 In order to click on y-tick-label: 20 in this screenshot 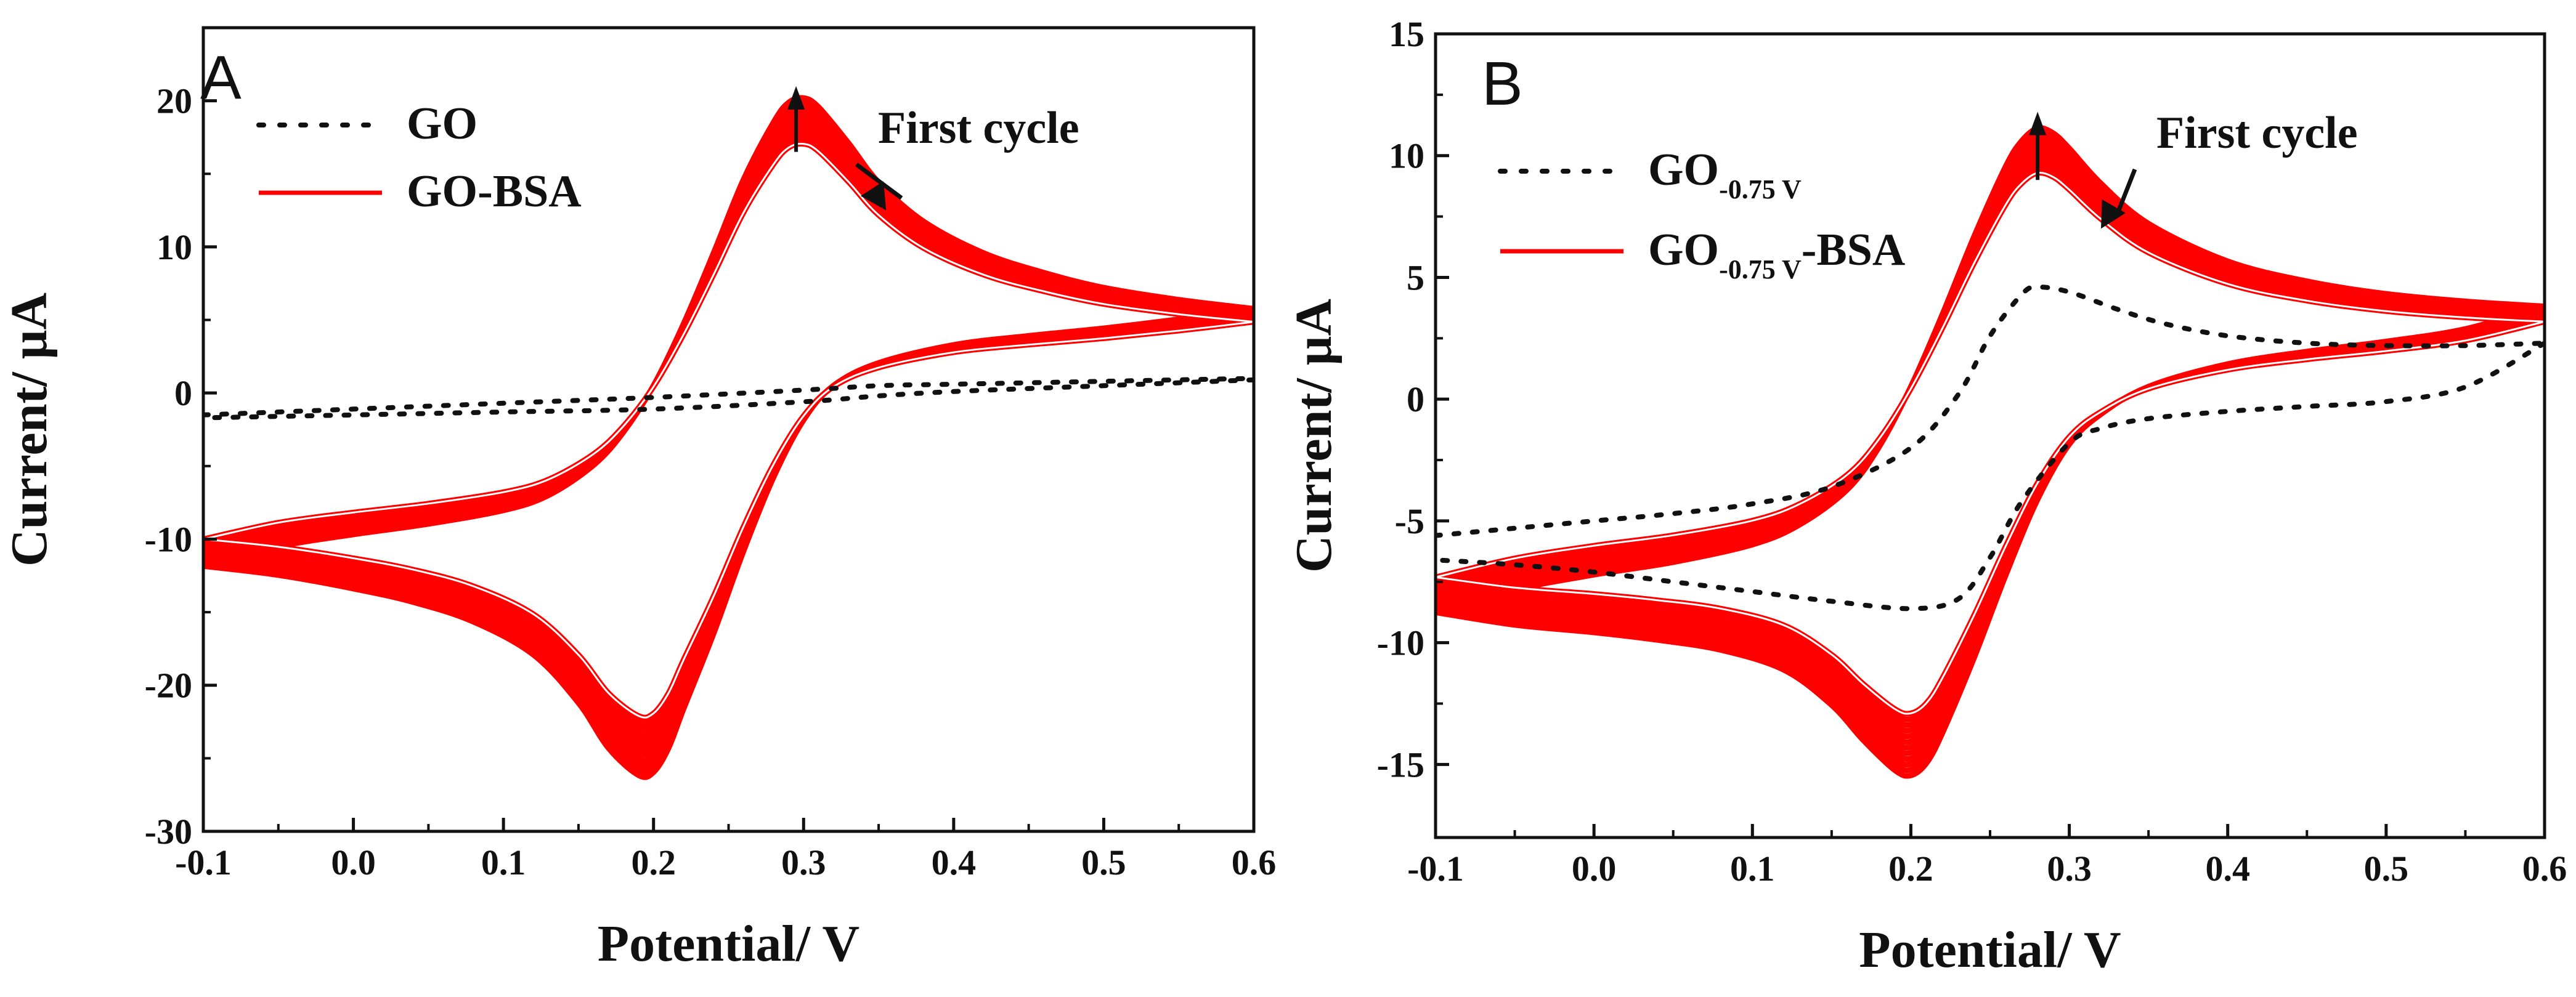, I will do `click(174, 101)`.